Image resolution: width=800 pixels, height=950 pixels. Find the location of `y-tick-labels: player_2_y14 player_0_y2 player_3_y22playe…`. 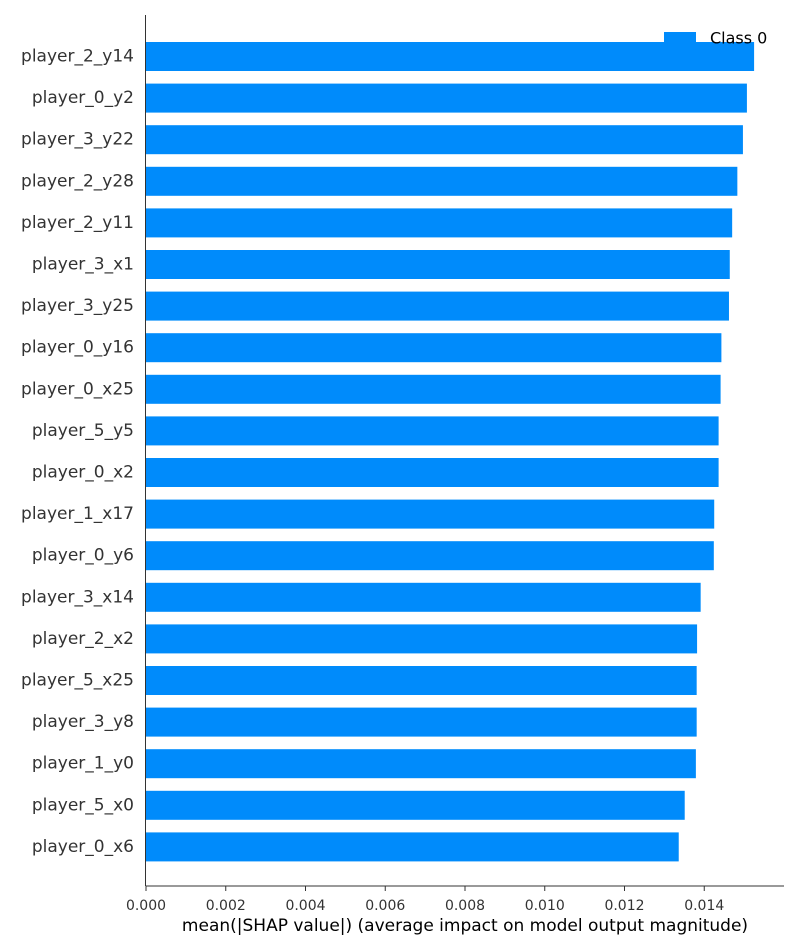

y-tick-labels: player_2_y14 player_0_y2 player_3_y22playe… is located at coordinates (77, 452).